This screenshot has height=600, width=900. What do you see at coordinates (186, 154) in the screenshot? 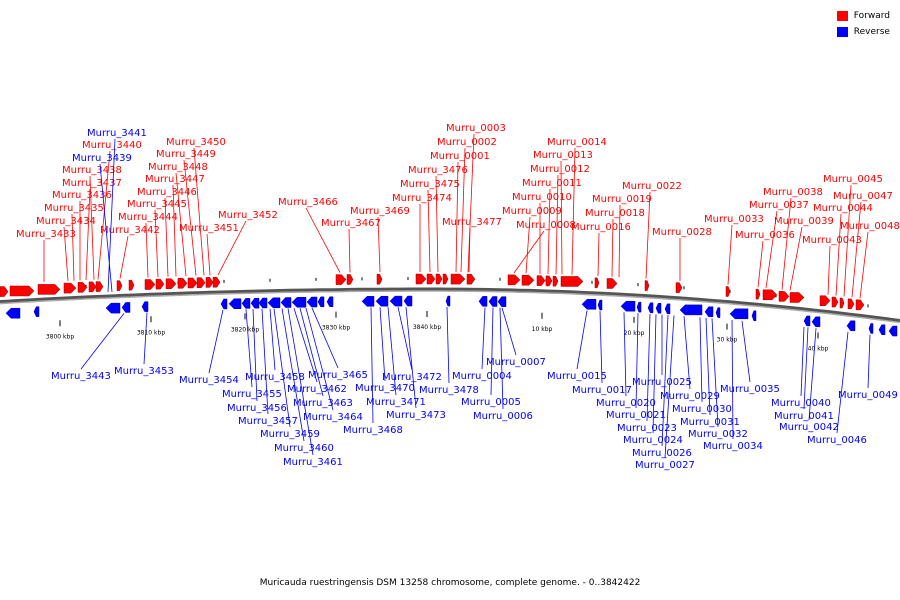
I see `forward-gene-label: Murru_3449` at bounding box center [186, 154].